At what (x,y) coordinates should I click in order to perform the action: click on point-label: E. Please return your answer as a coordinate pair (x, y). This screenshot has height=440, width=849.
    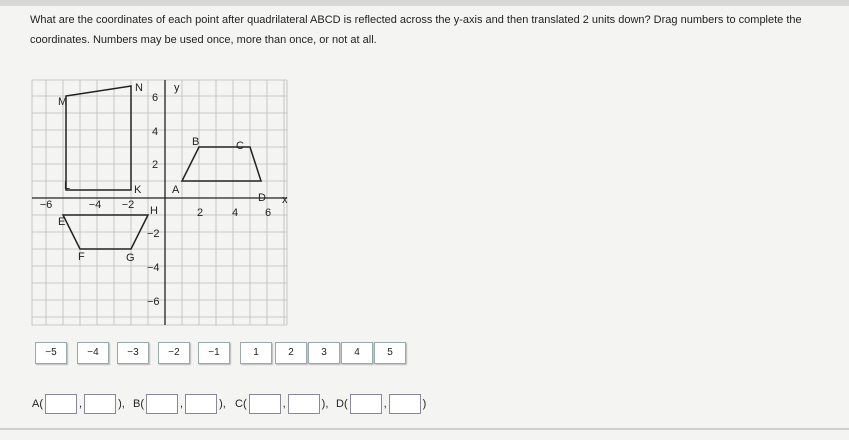
    Looking at the image, I should click on (61, 222).